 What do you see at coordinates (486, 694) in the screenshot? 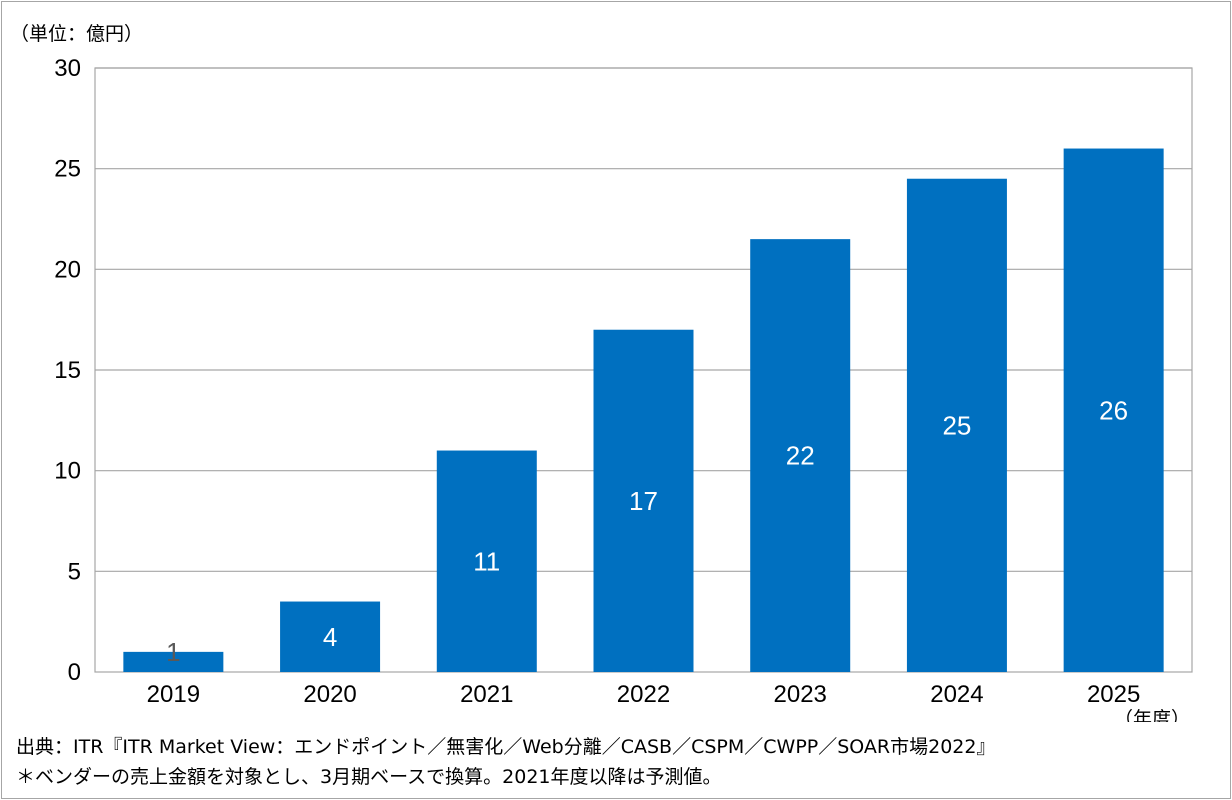
I see `x-tick-label: 2021` at bounding box center [486, 694].